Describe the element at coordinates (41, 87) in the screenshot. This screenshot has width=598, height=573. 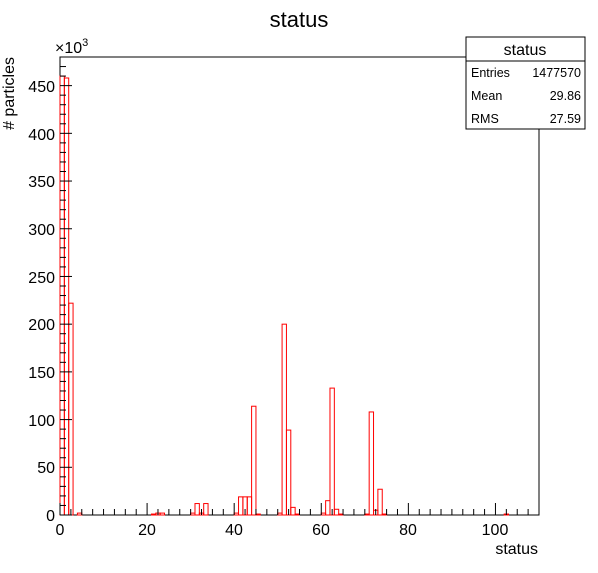
I see `y-tick-label-450: 450` at that location.